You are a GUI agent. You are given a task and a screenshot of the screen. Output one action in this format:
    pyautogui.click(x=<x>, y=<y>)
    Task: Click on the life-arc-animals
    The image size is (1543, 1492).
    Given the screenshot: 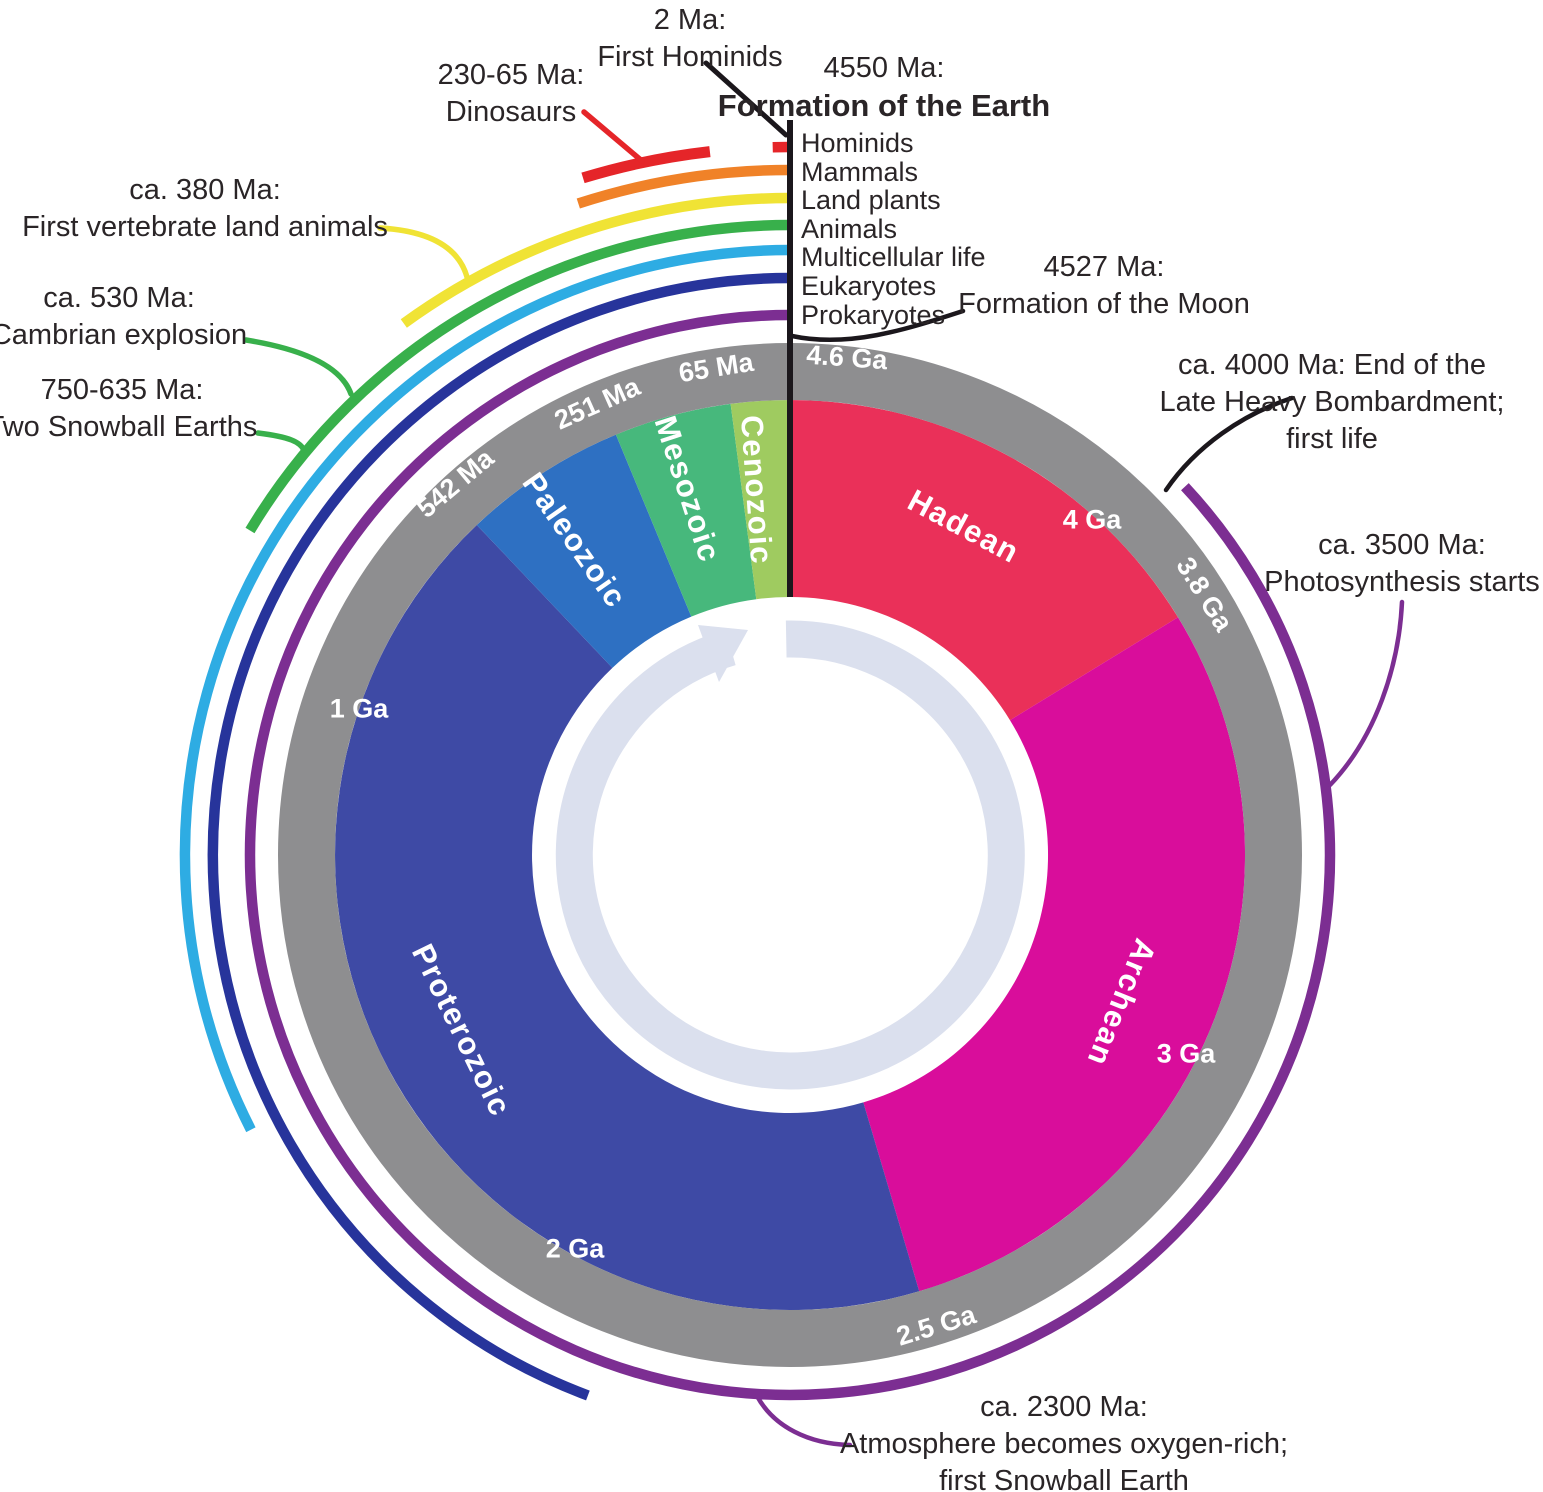 What is the action you would take?
    pyautogui.click(x=517, y=376)
    